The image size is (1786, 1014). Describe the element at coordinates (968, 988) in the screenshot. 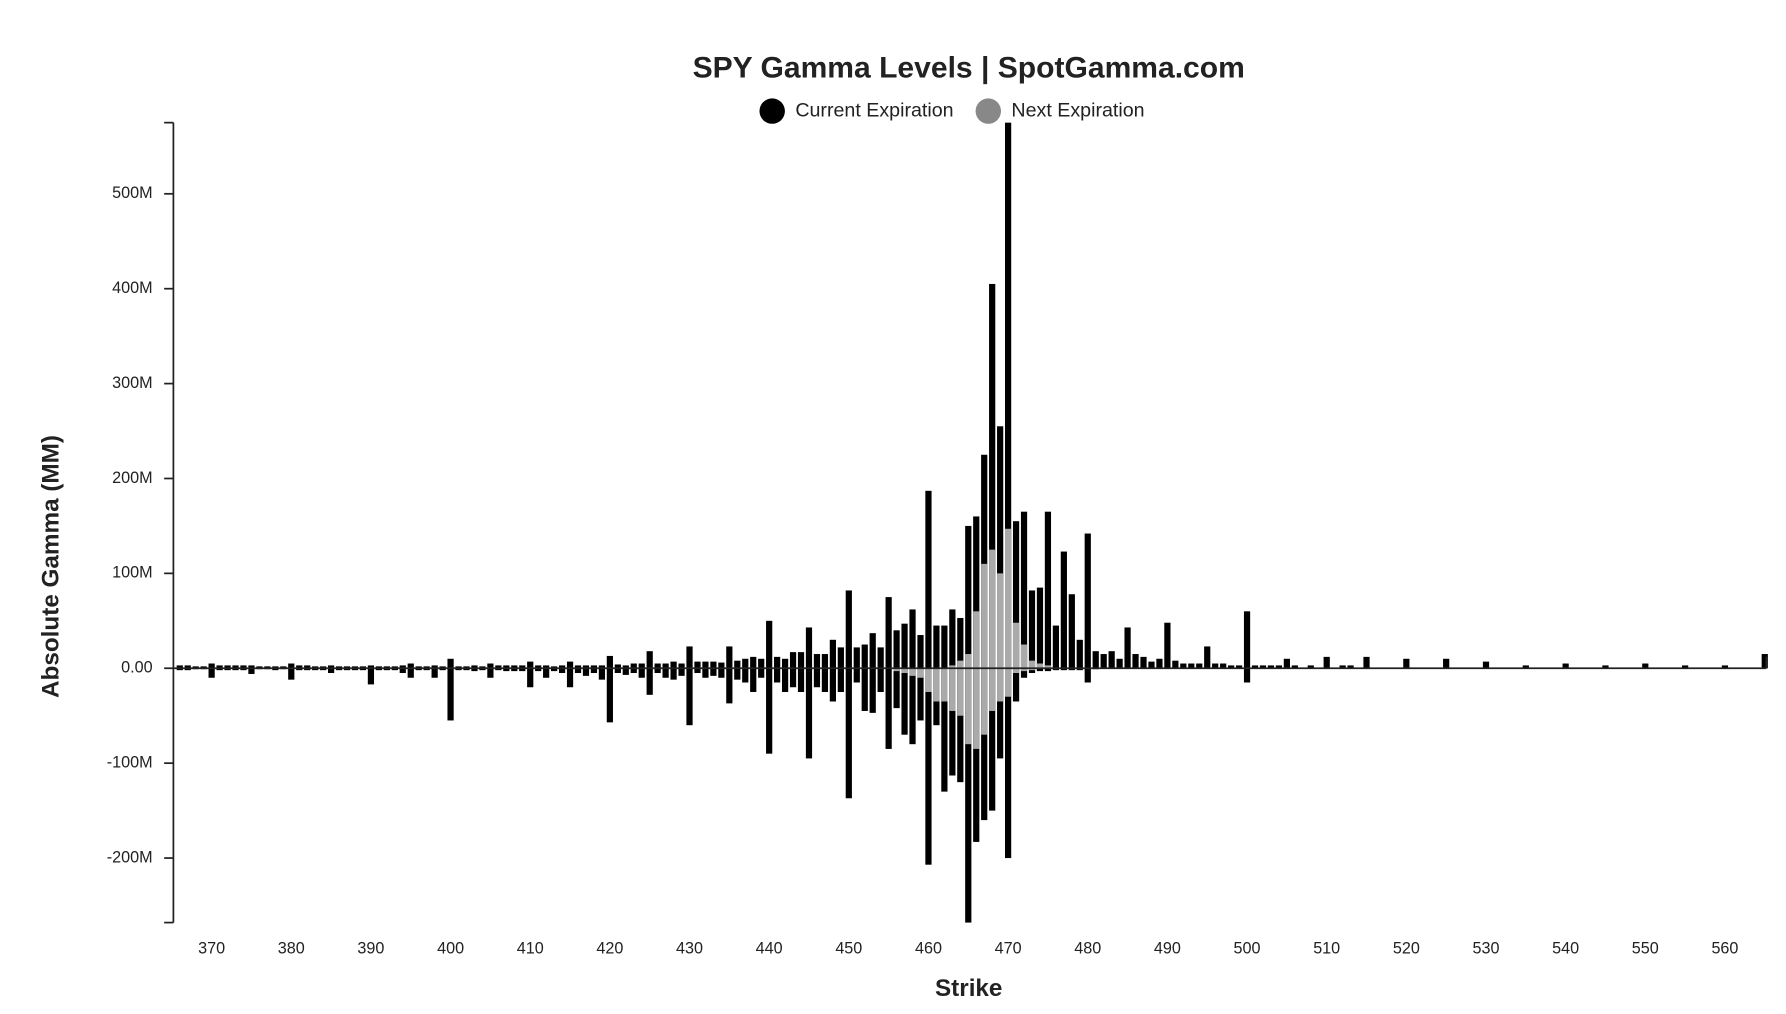

I see `x-axis-label: Strike` at that location.